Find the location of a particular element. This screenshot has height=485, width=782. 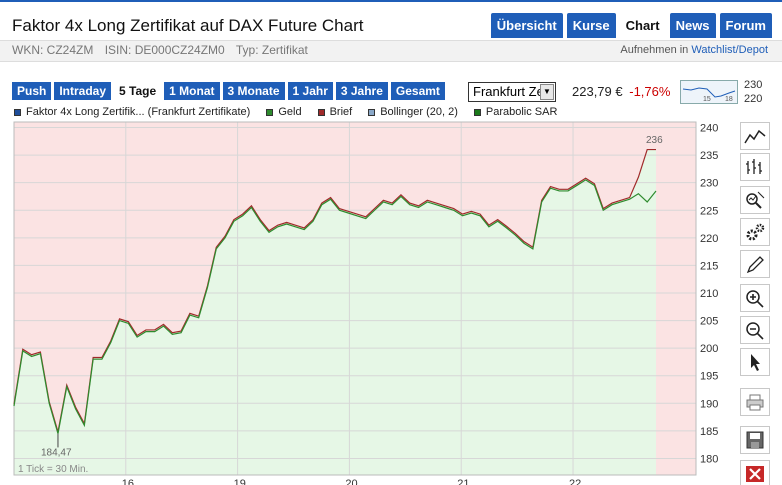

wkn-text: WKN: CZ24ZM is located at coordinates (53, 50).